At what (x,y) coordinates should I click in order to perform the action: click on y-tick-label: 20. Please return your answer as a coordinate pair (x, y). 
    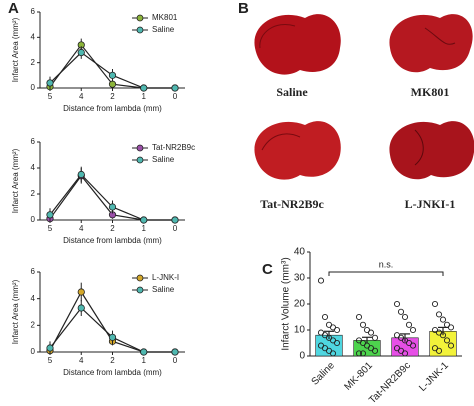
    Looking at the image, I should click on (300, 304).